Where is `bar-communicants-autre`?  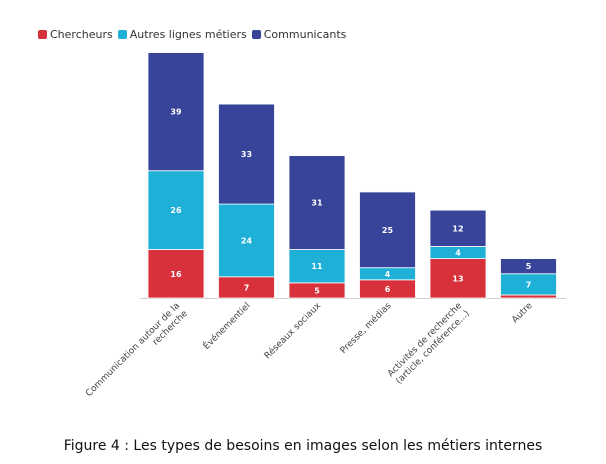 bar-communicants-autre is located at coordinates (528, 266).